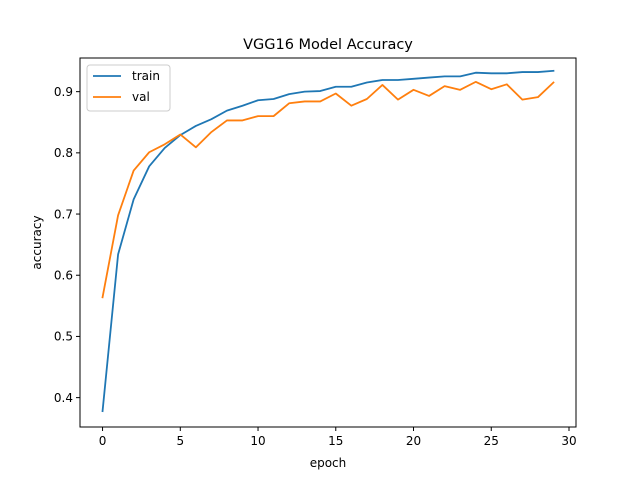 The image size is (640, 480). I want to click on x-tick-label: 15, so click(335, 441).